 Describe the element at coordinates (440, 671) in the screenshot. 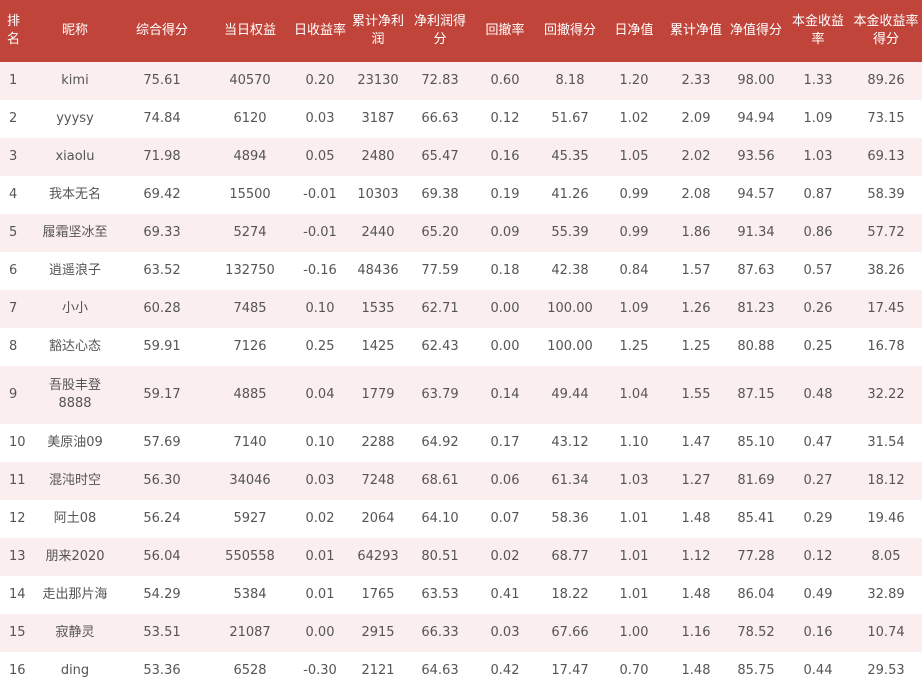

I see `cell-profit-score: 64.63` at that location.